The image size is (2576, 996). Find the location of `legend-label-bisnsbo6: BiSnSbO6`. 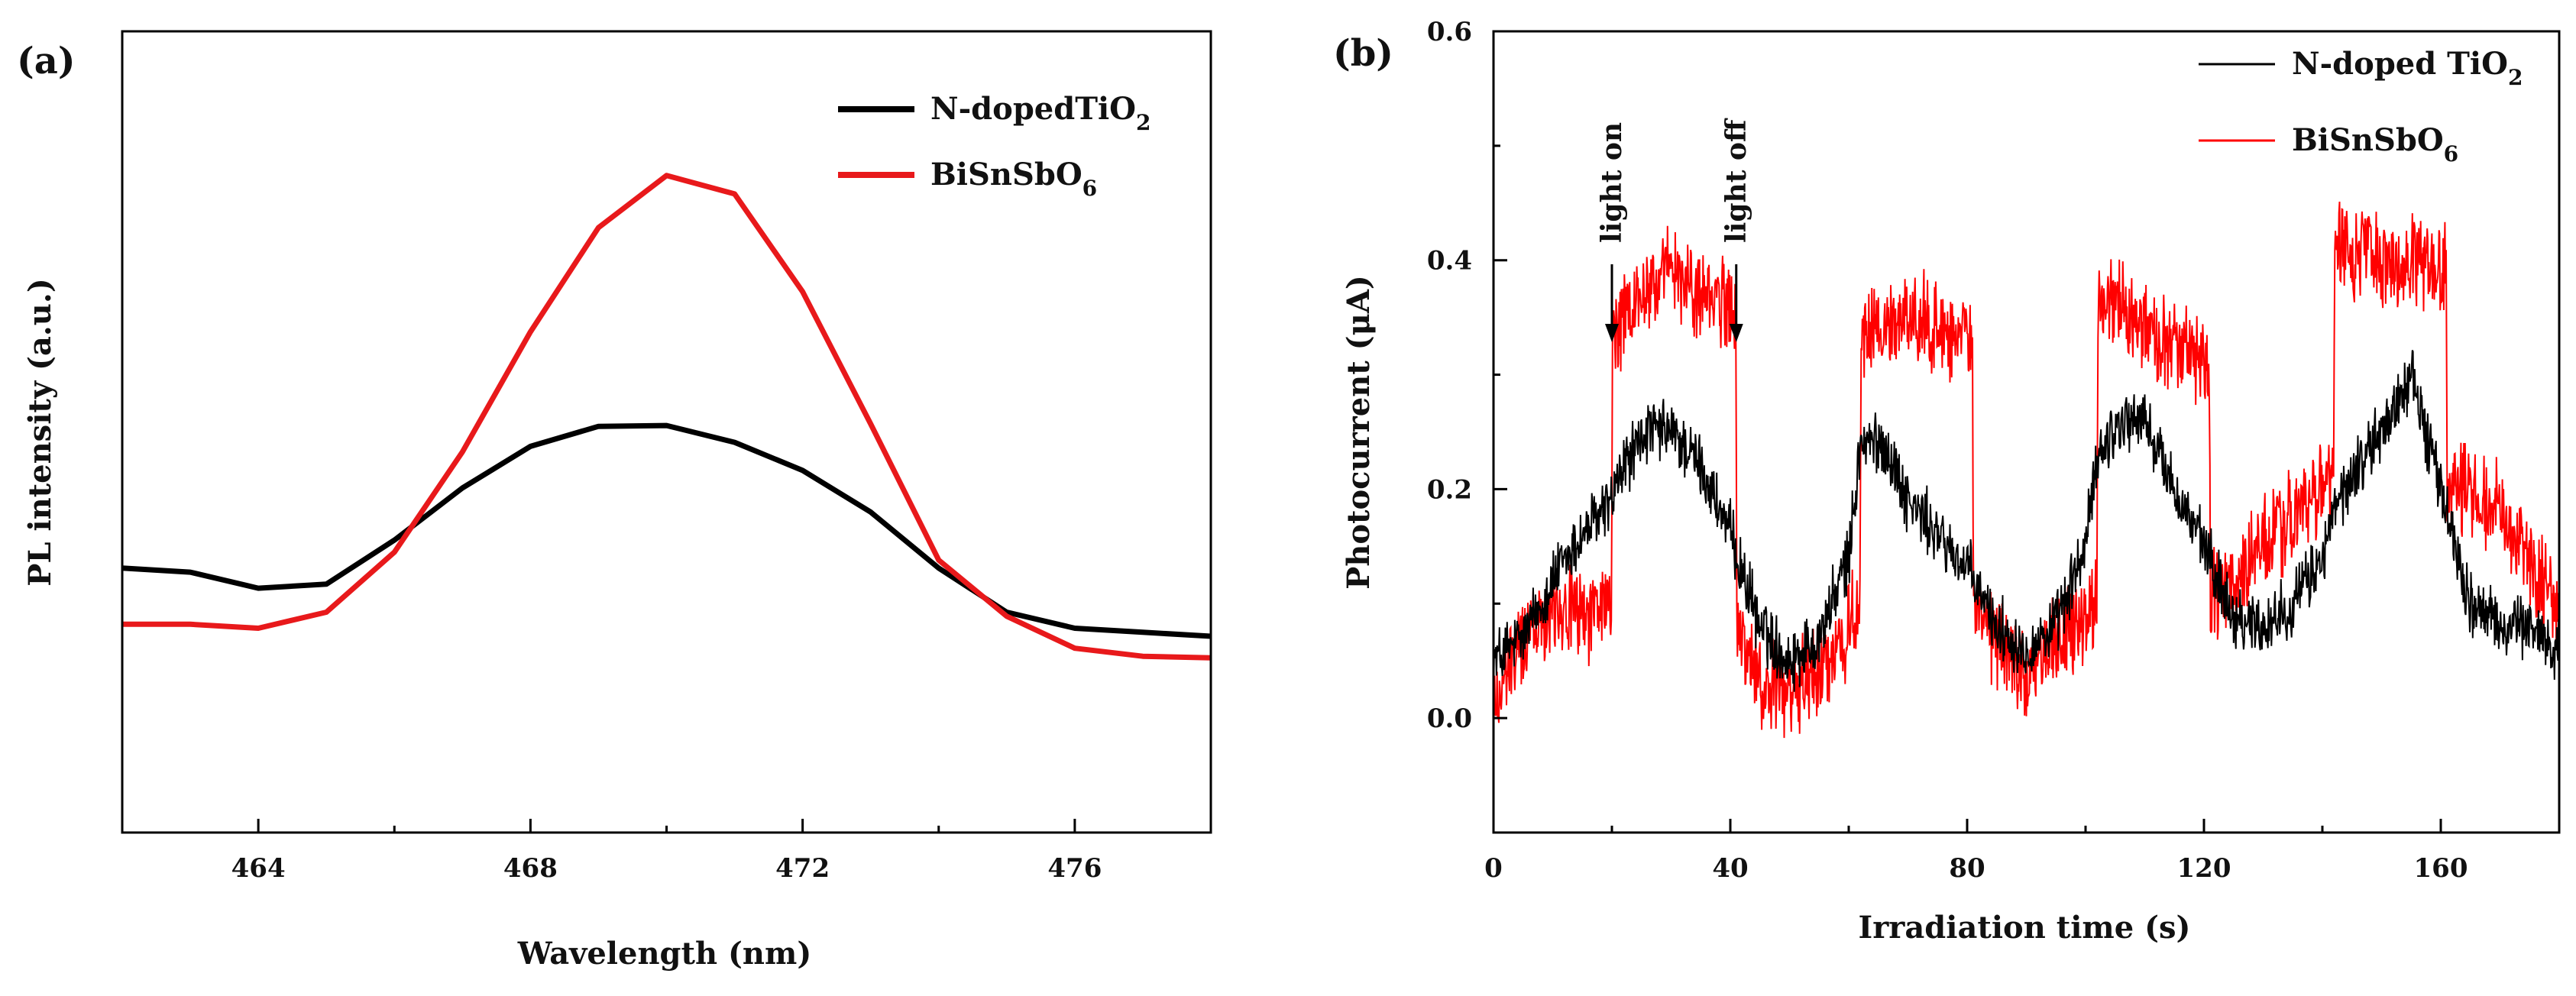

legend-label-bisnsbo6: BiSnSbO6 is located at coordinates (1013, 179).